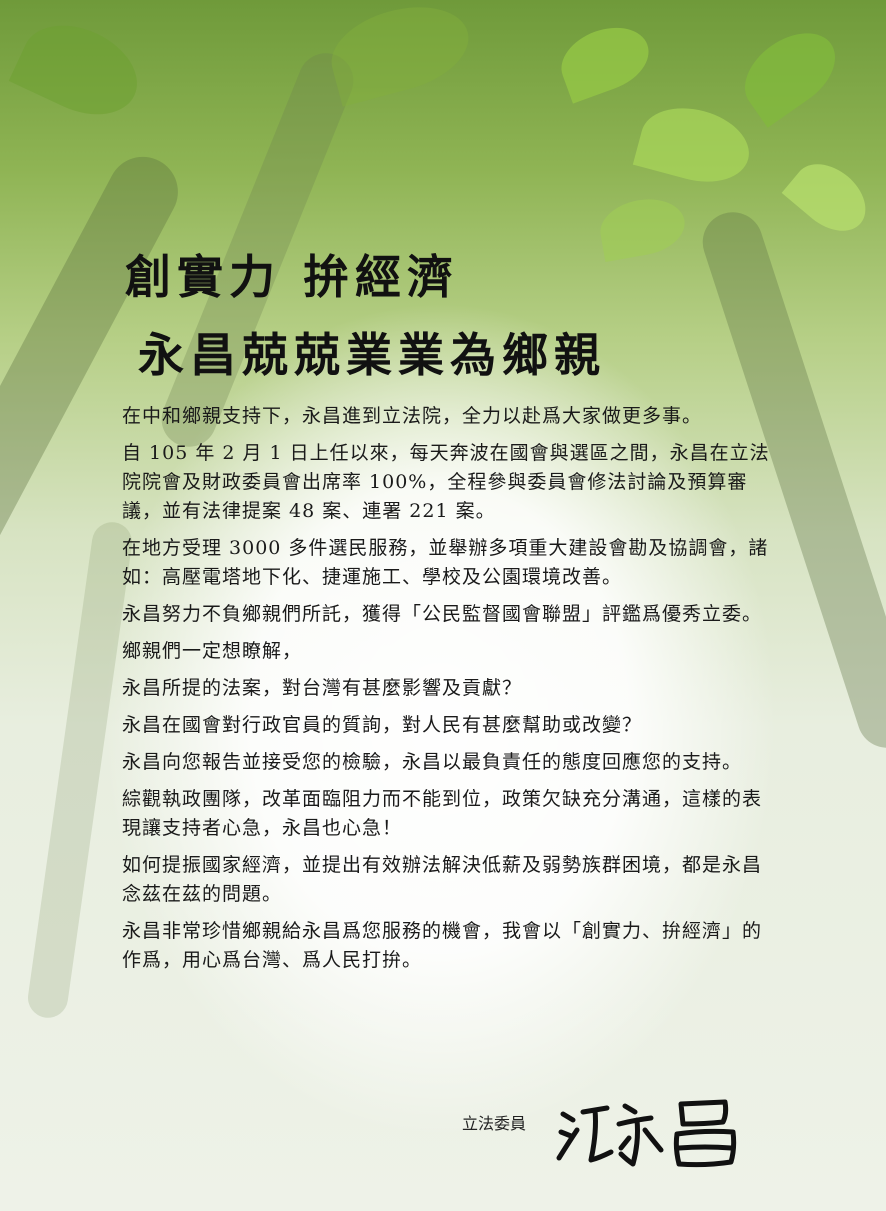  I want to click on heading-line-2: 永昌兢兢業業為鄉親, so click(372, 355).